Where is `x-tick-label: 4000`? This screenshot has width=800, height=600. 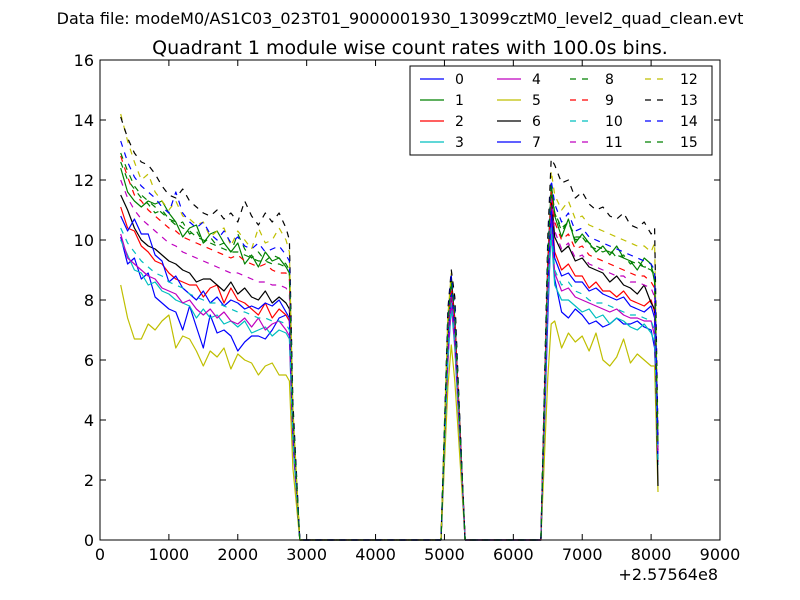
x-tick-label: 4000 is located at coordinates (375, 554).